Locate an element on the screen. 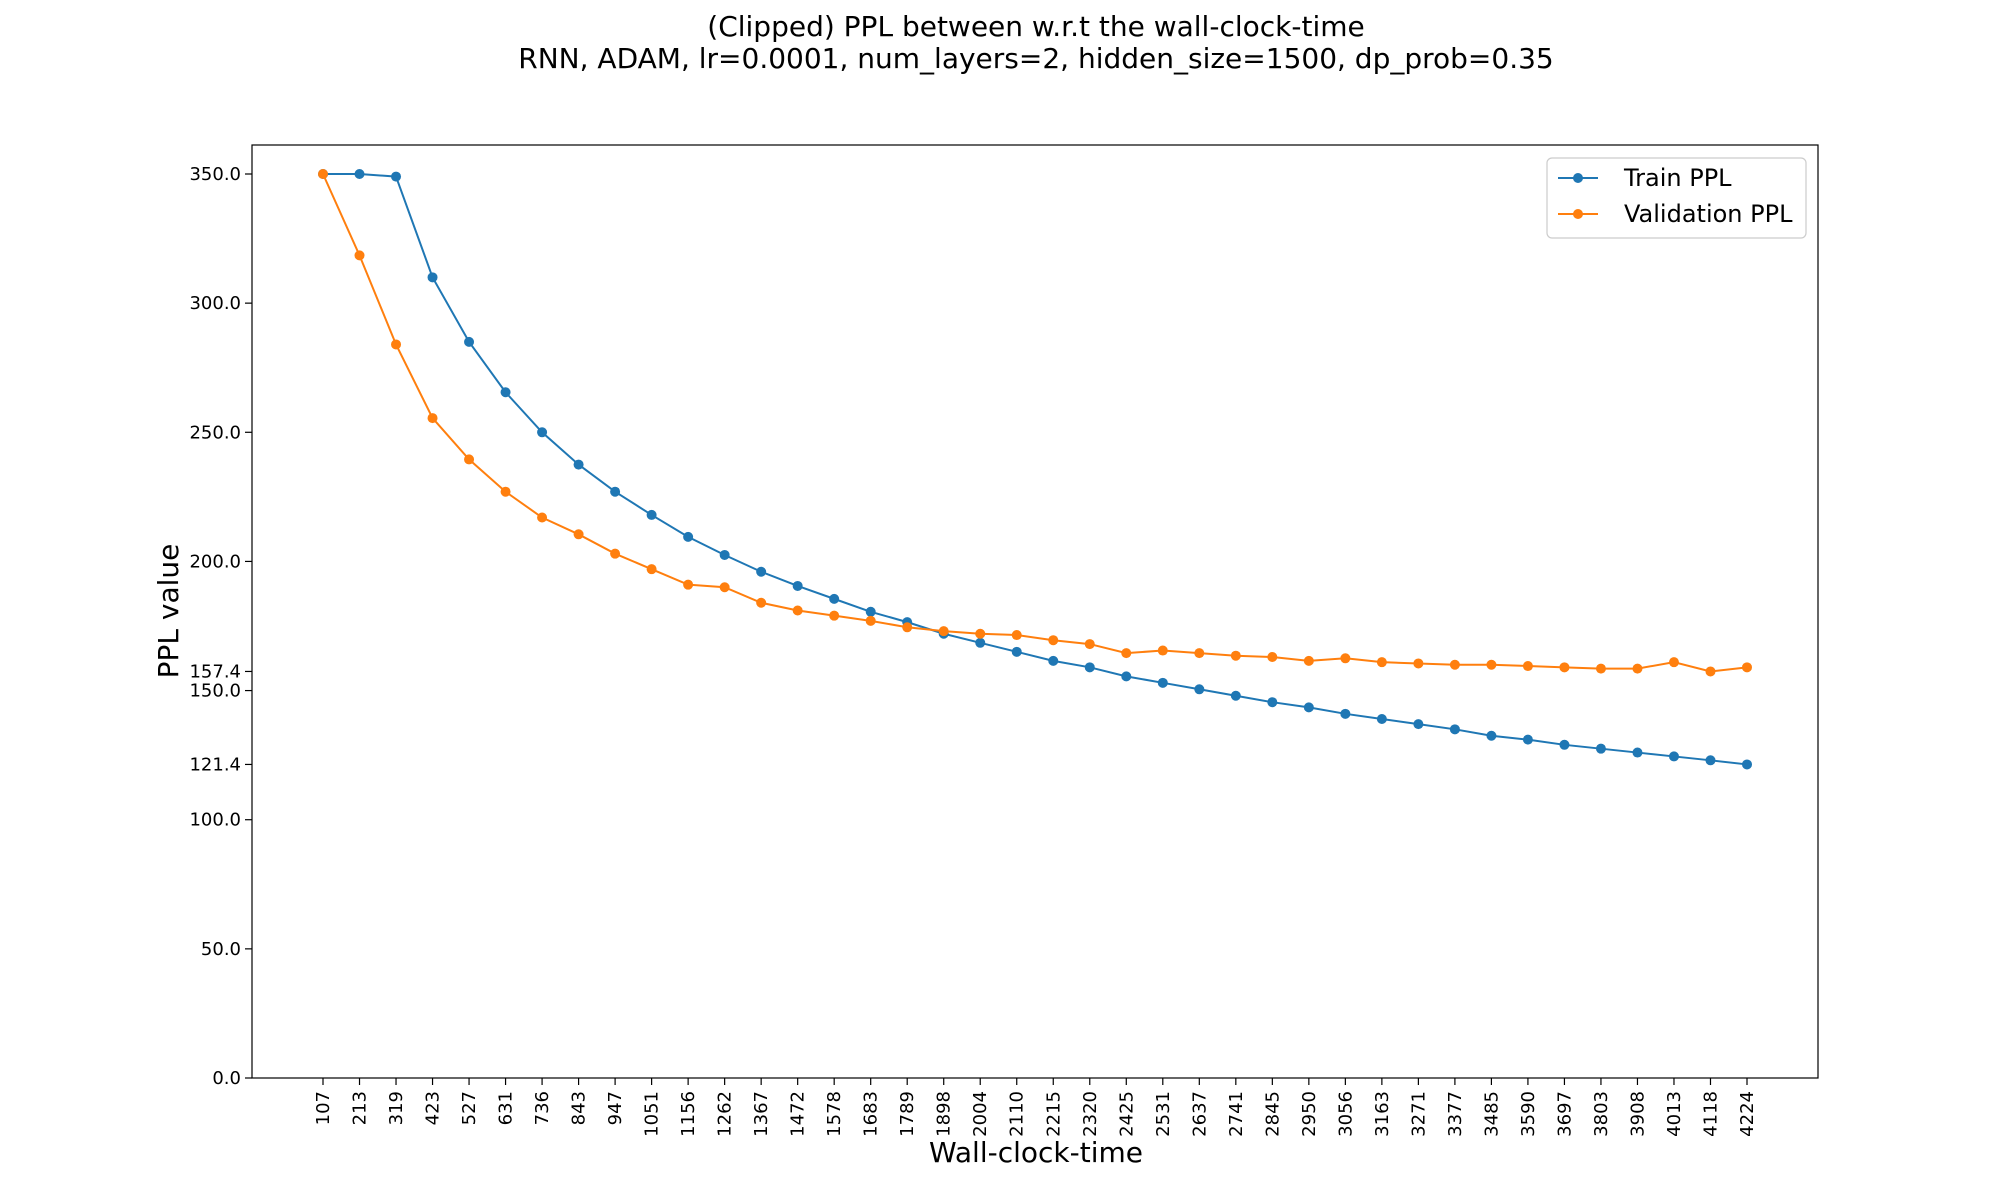 The image size is (2000, 1200). x-tick-label: 2004 is located at coordinates (980, 1114).